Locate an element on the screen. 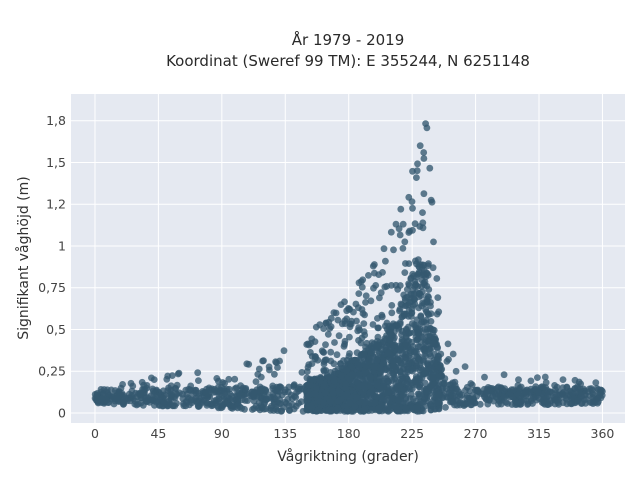 The width and height of the screenshot is (640, 480). y-tick-label: 1,8 is located at coordinates (56, 120).